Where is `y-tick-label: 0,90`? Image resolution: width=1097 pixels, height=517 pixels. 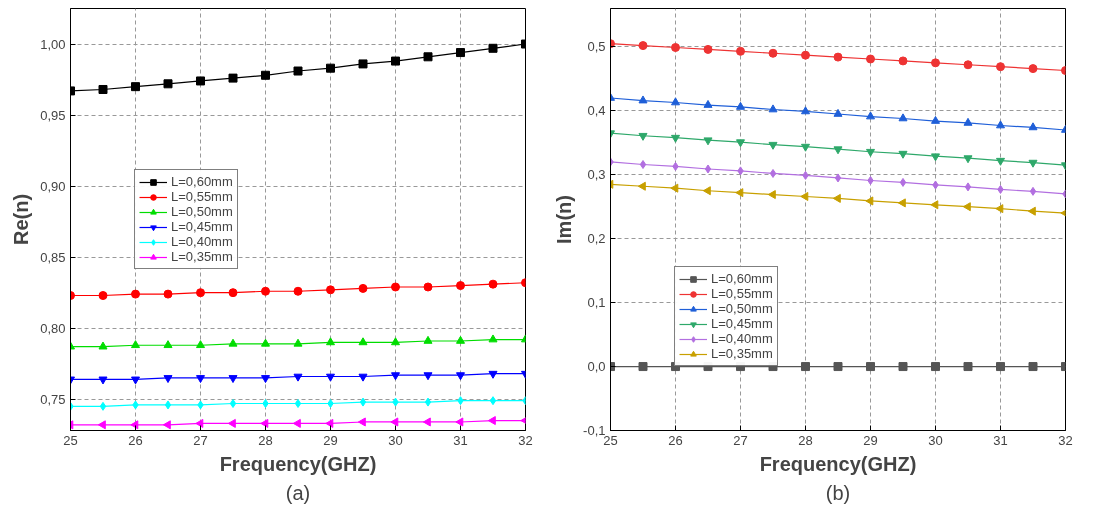
y-tick-label: 0,90 is located at coordinates (53, 186).